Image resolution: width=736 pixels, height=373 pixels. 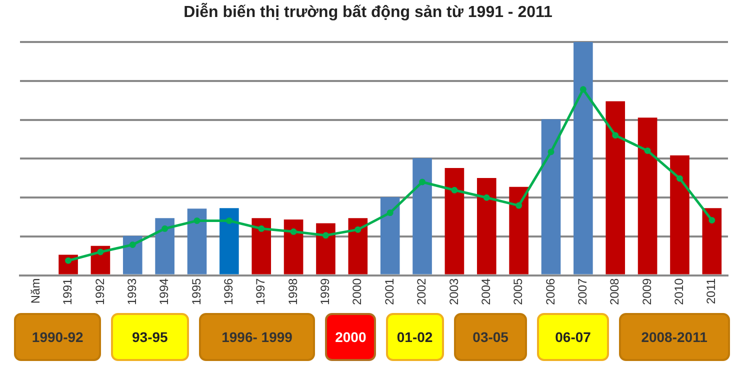 What do you see at coordinates (196, 292) in the screenshot?
I see `x-tick-label: 1995` at bounding box center [196, 292].